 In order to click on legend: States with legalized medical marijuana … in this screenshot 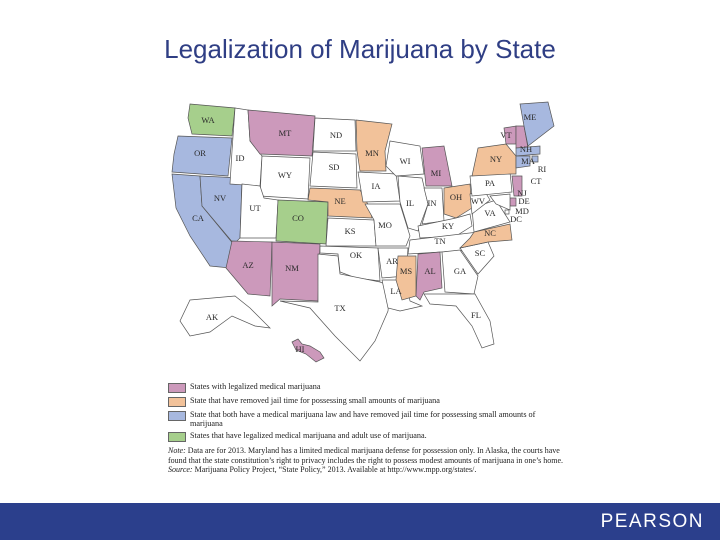, I will do `click(368, 413)`.